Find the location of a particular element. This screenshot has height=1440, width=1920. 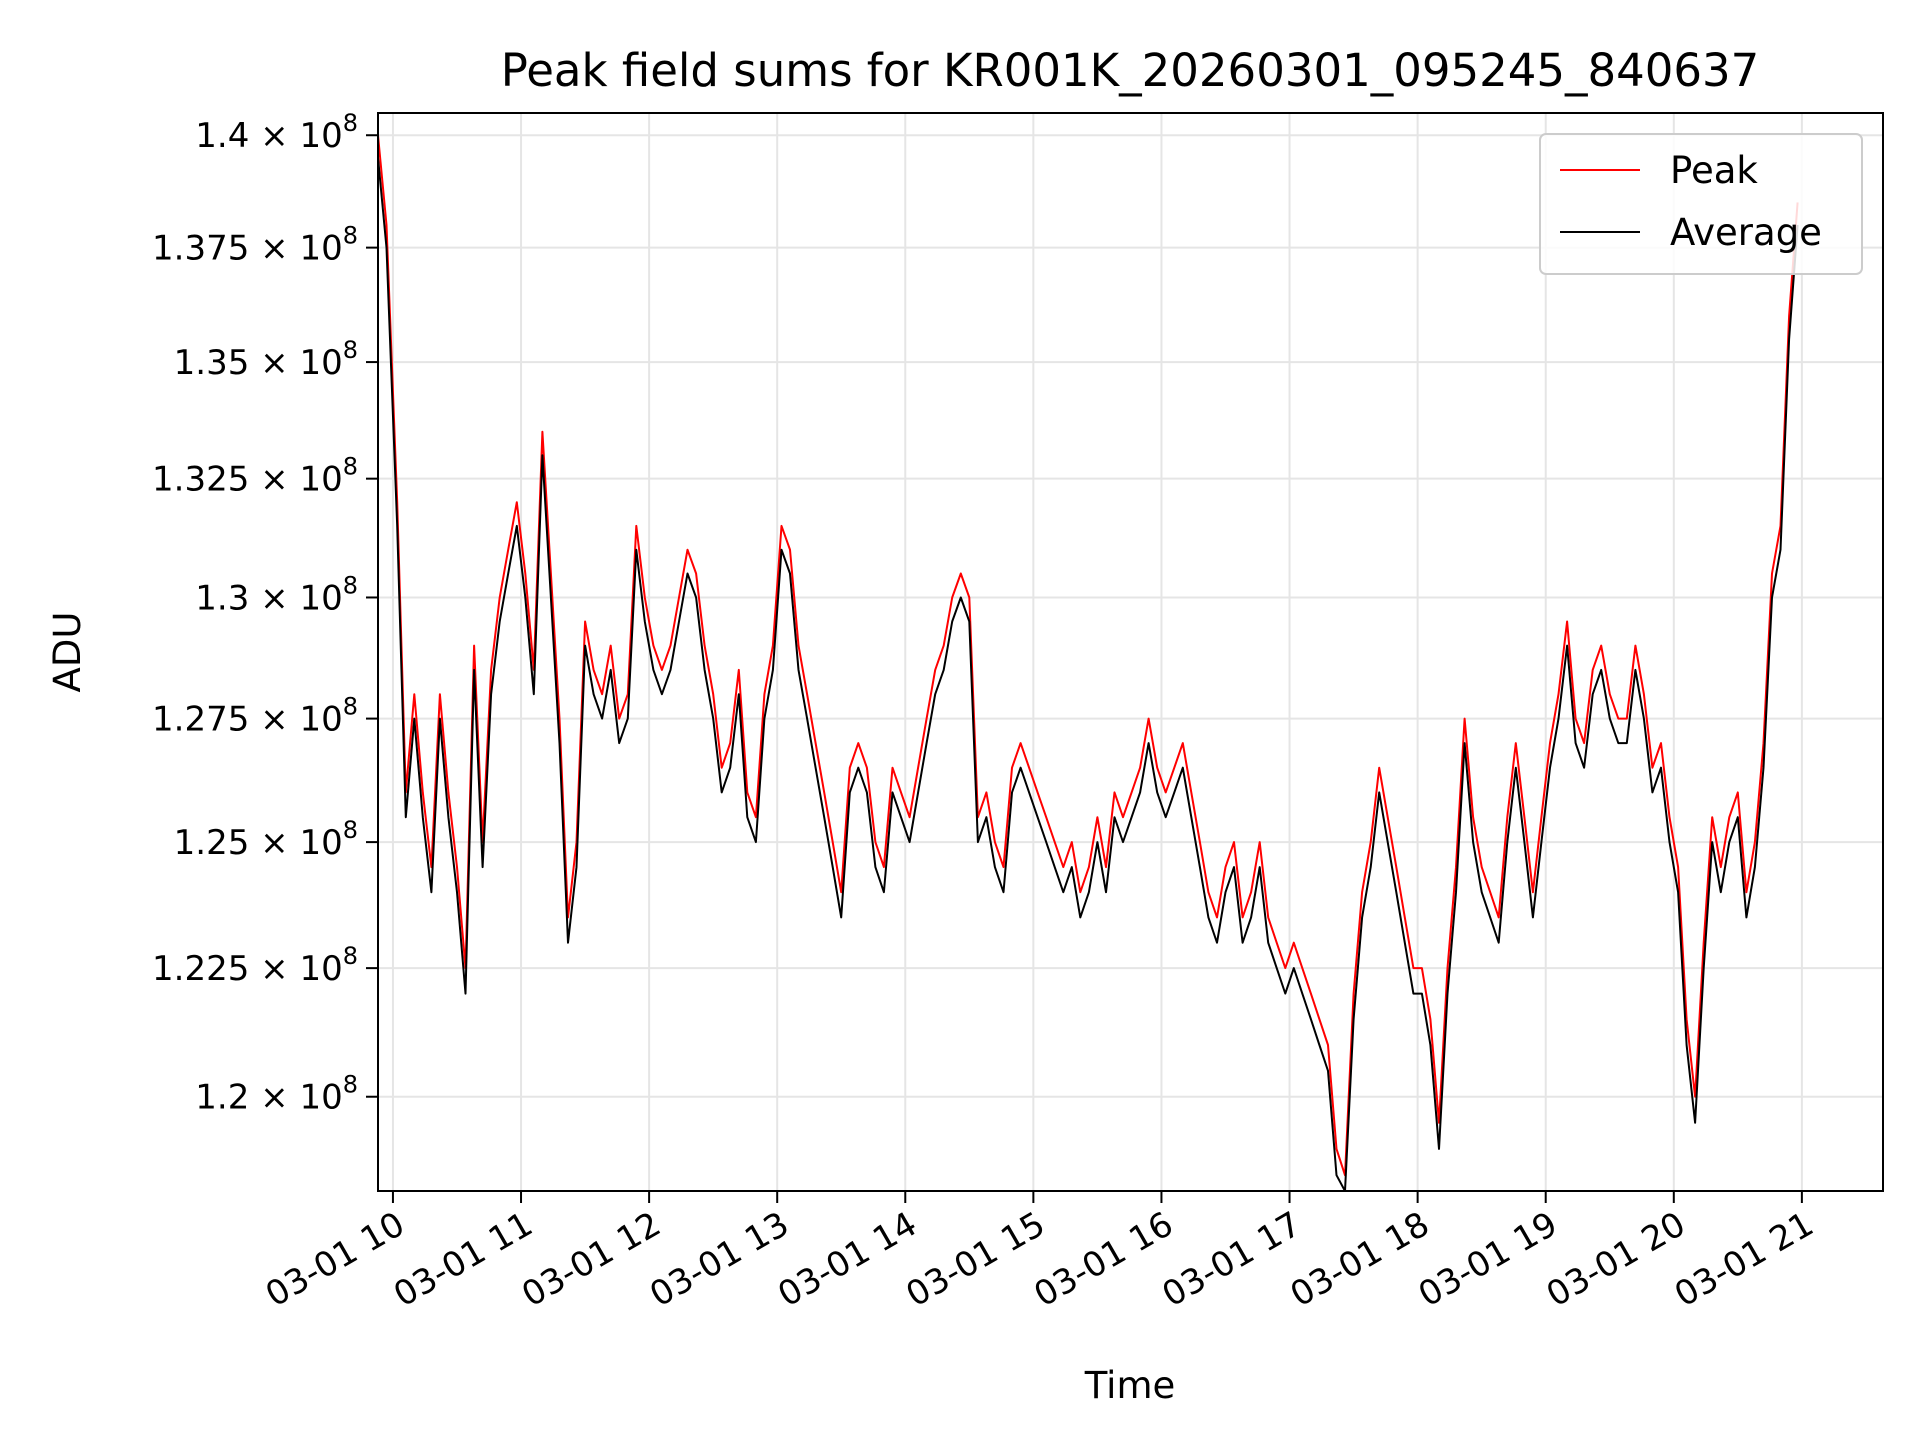

y-tick-label: 1.3 × 108 is located at coordinates (276, 594).